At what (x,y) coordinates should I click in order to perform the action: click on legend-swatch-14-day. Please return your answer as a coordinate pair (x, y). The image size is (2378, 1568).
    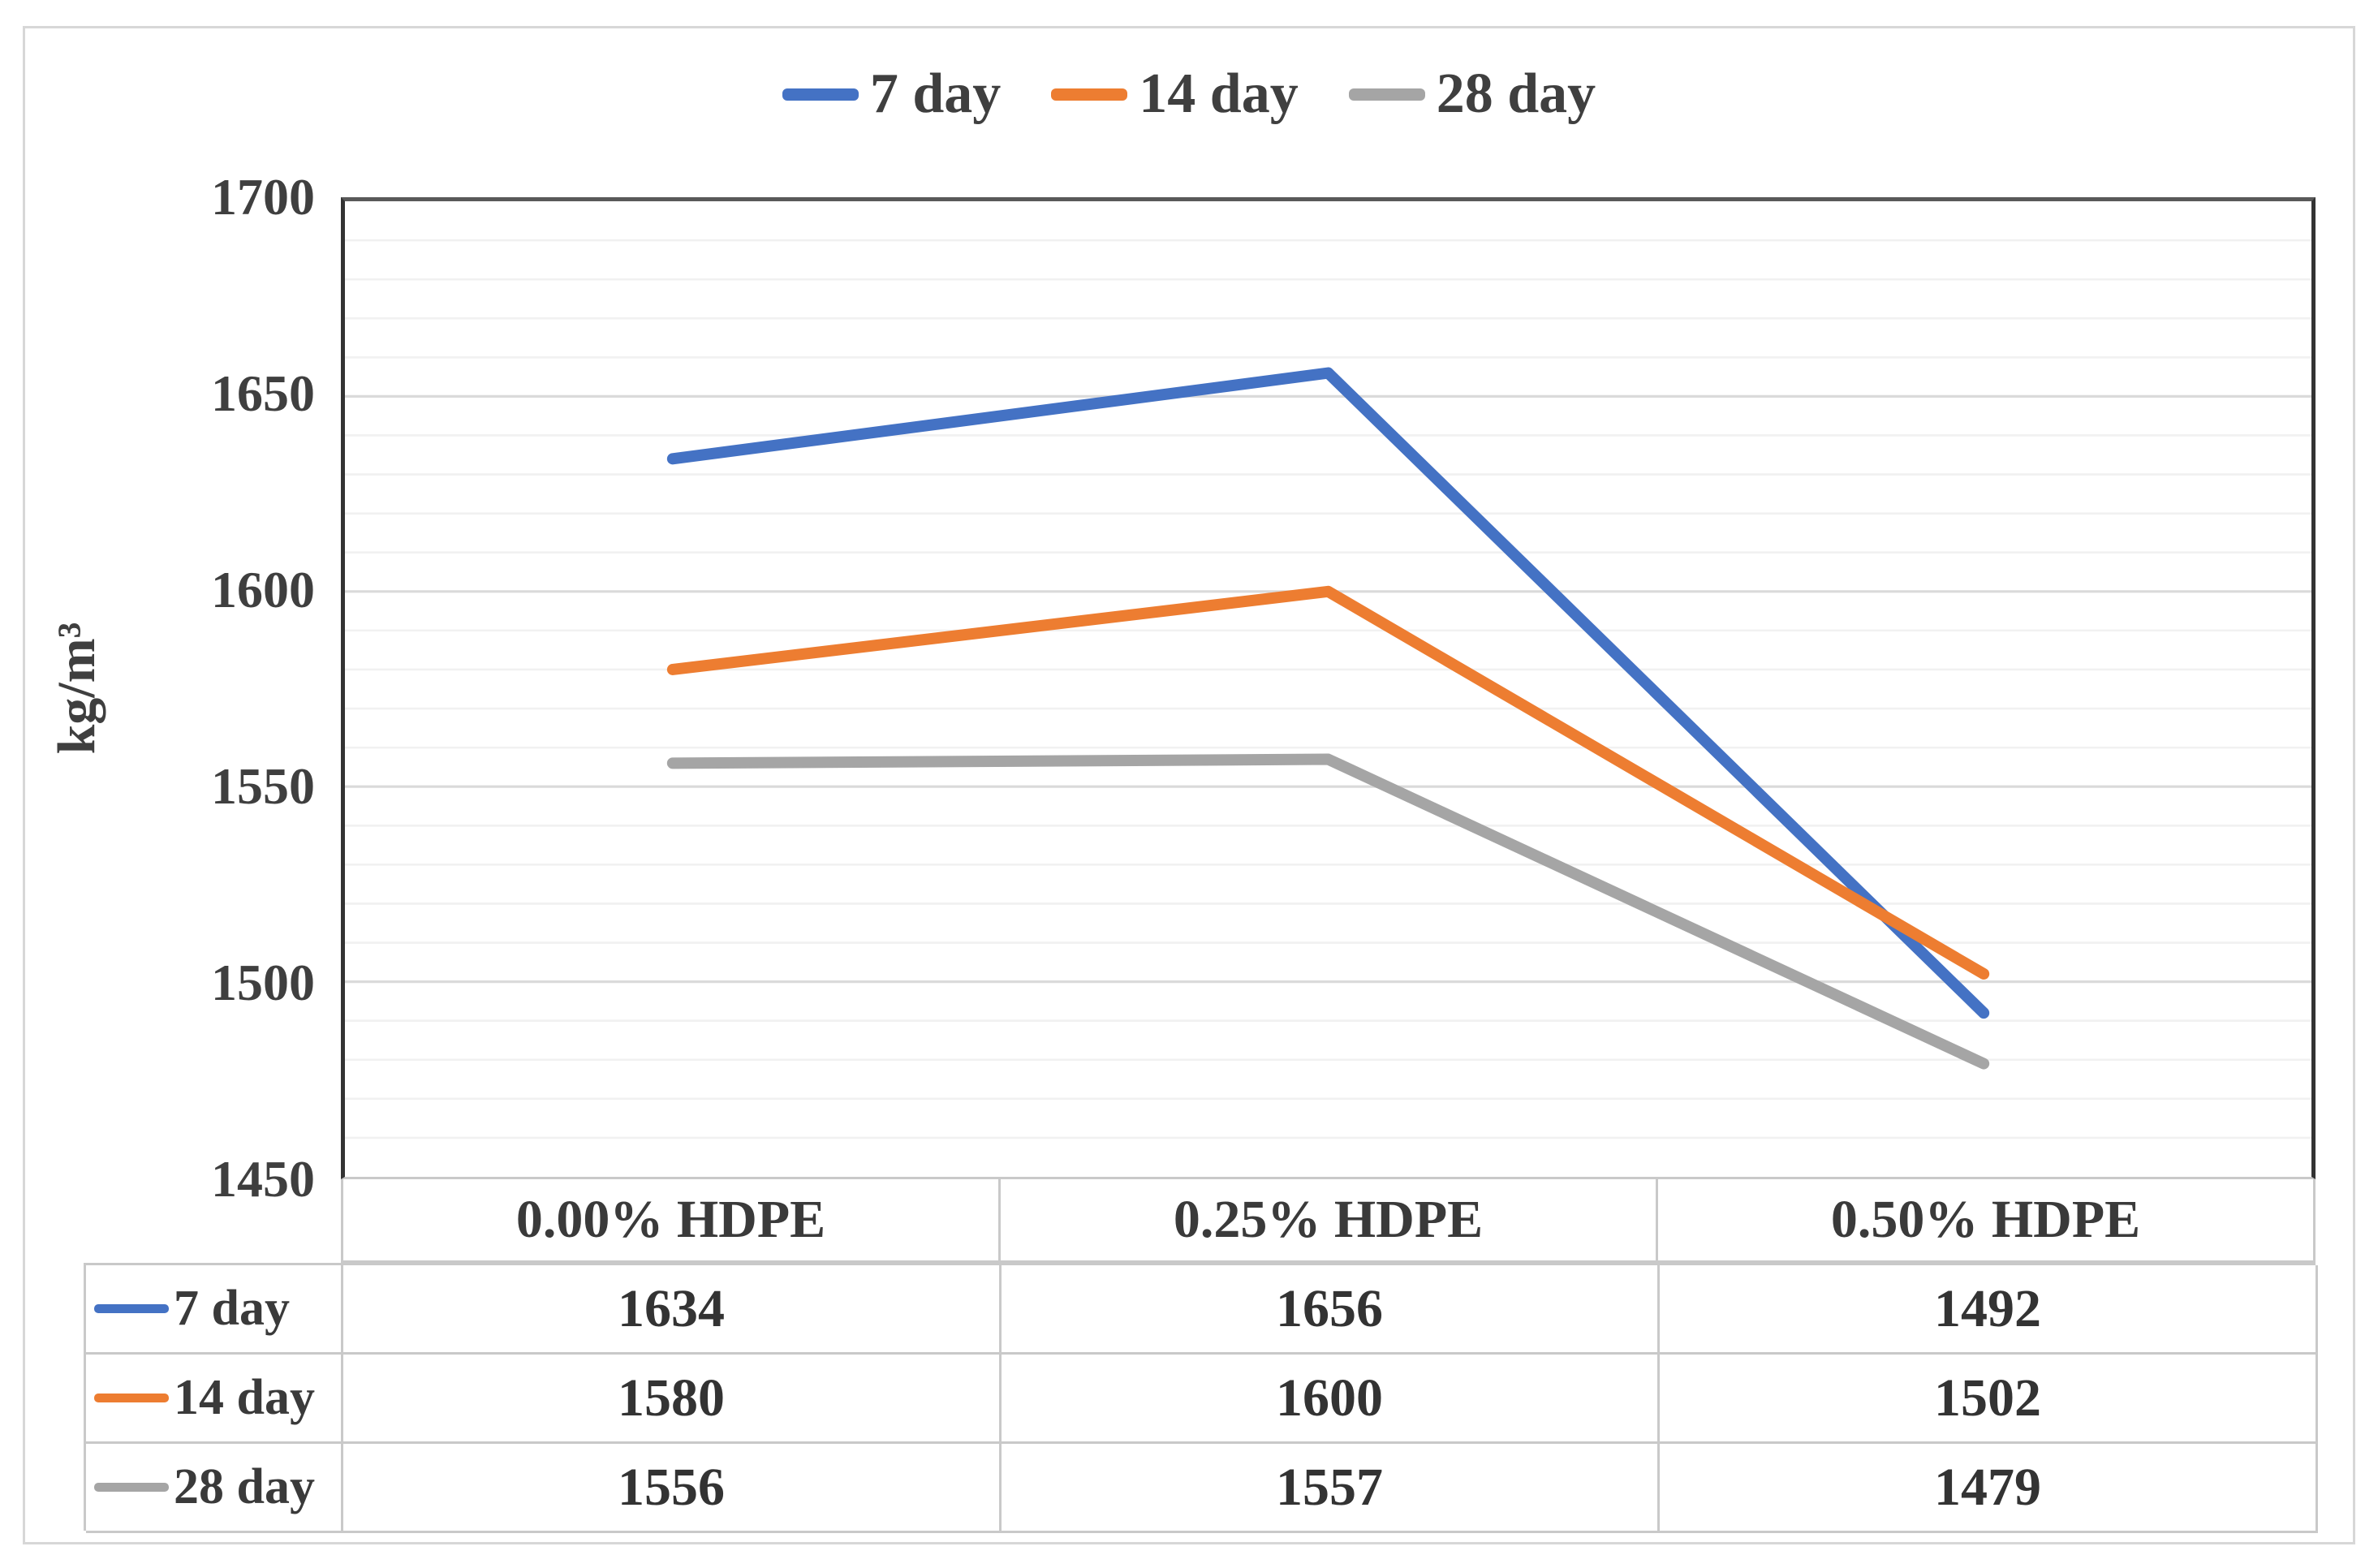
    Looking at the image, I should click on (1089, 94).